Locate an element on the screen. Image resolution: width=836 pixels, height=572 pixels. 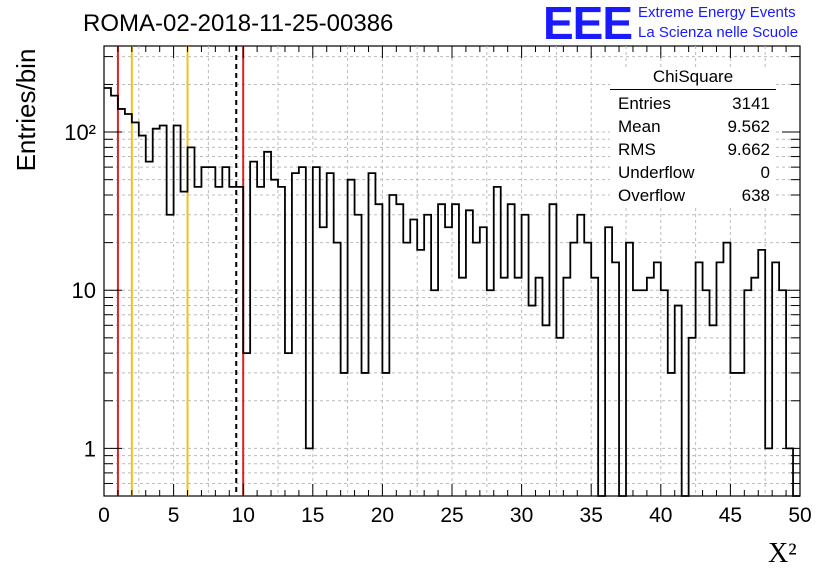
logo-line-2: La Scienza nelle Scuole is located at coordinates (718, 32).